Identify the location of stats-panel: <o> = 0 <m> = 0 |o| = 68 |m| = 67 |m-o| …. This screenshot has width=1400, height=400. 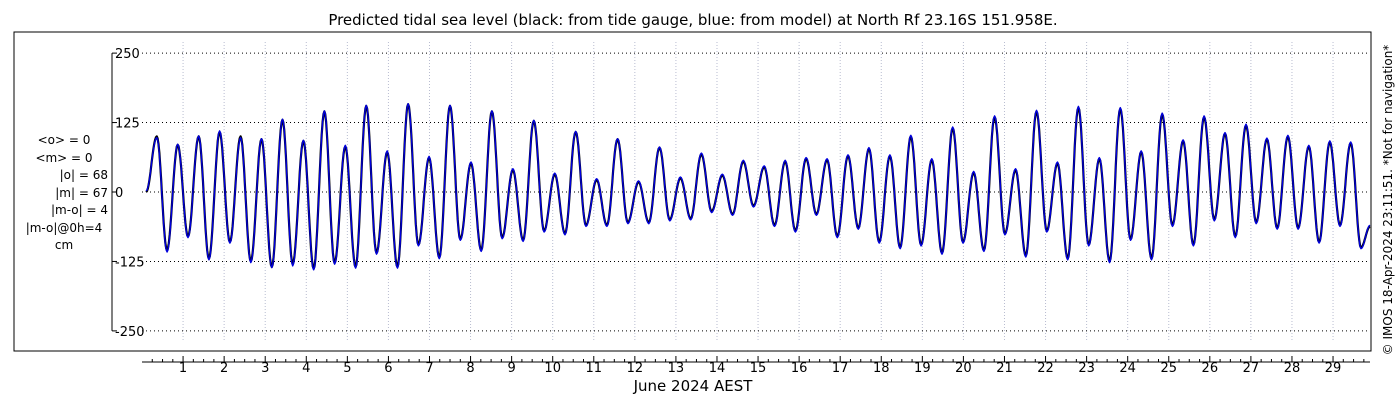
(64, 193).